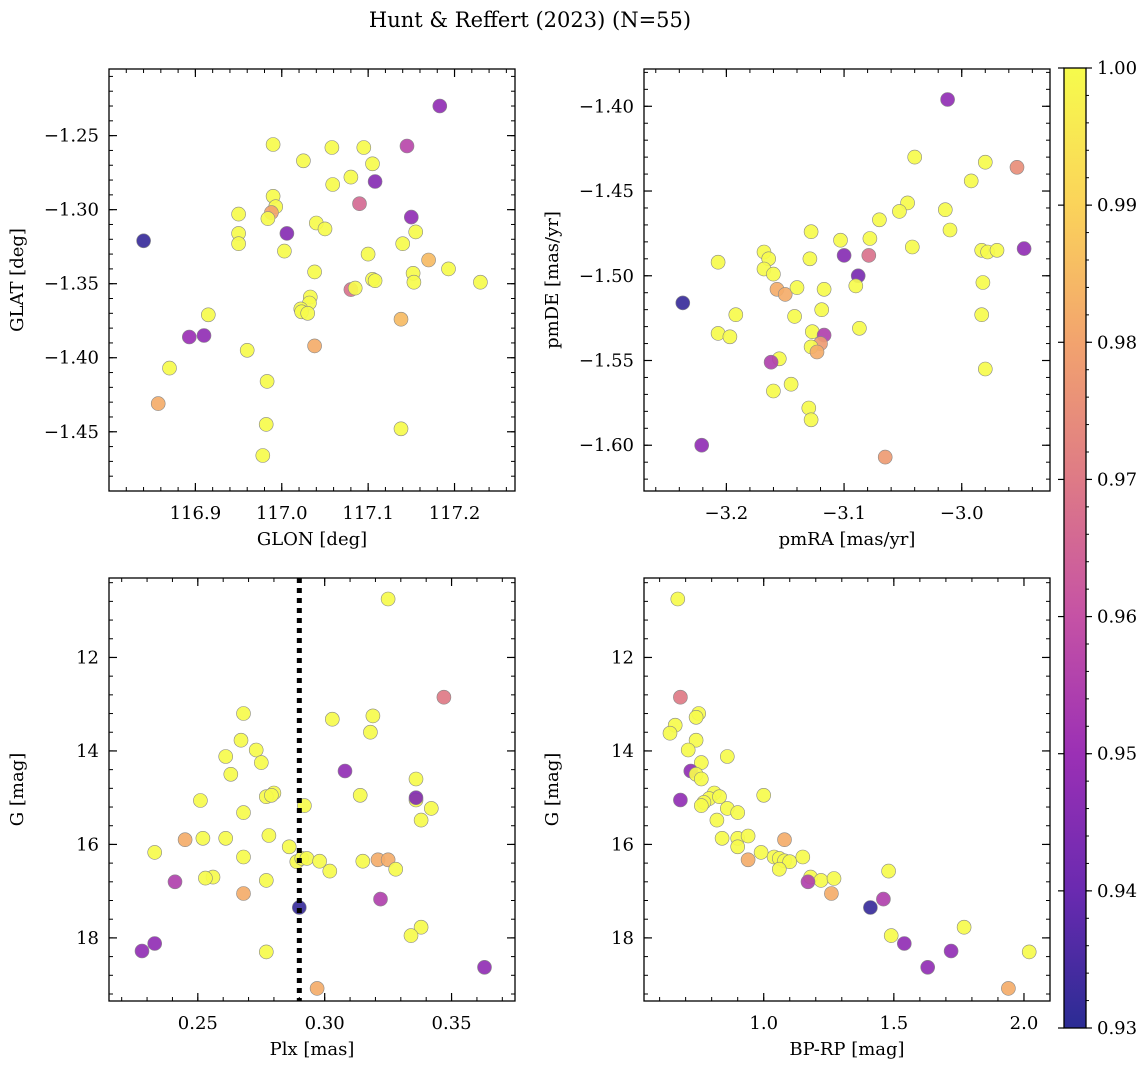  What do you see at coordinates (87, 657) in the screenshot?
I see `y-tick-label: 12` at bounding box center [87, 657].